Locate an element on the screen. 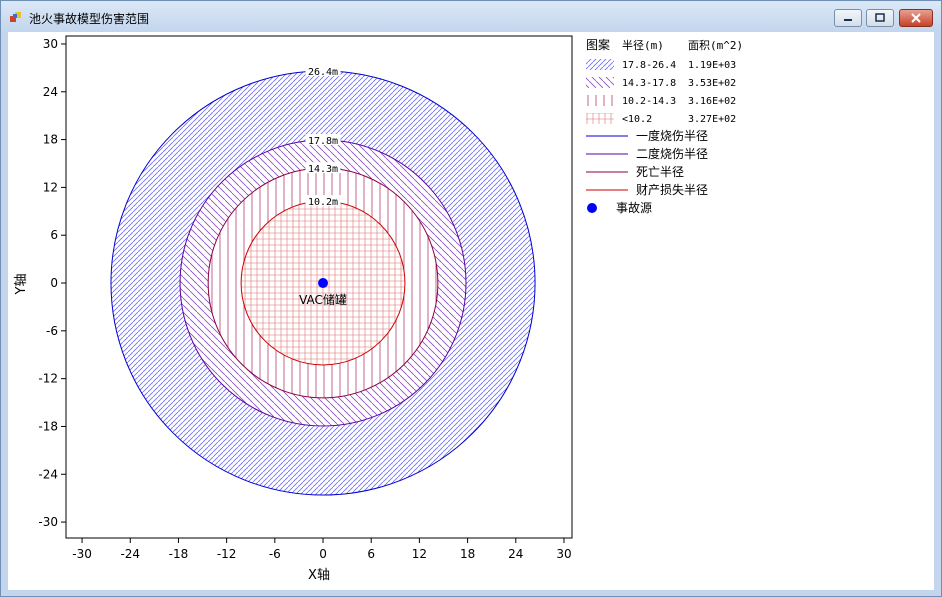 Image resolution: width=942 pixels, height=597 pixels. y-tick-label: 30 is located at coordinates (50, 44).